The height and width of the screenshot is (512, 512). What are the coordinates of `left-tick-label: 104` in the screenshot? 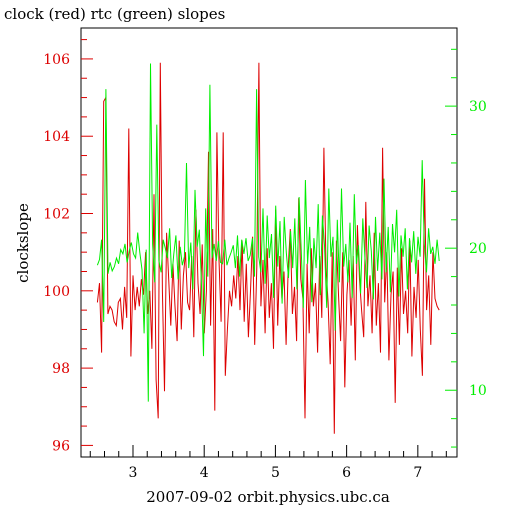 It's located at (56, 137).